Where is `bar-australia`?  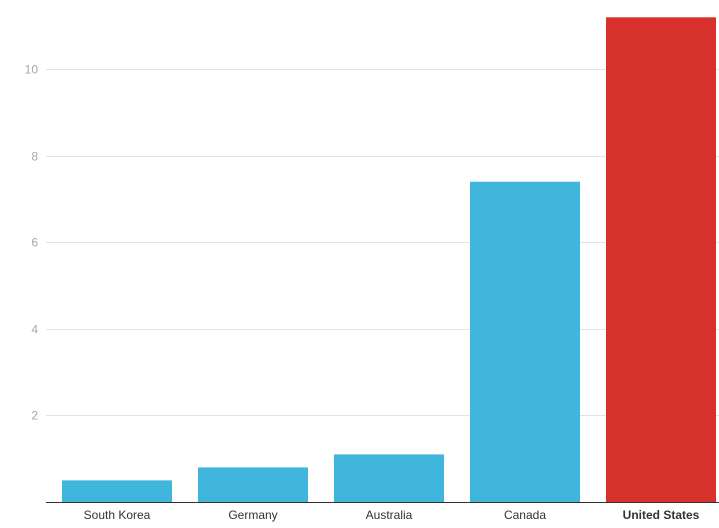
bar-australia is located at coordinates (389, 478).